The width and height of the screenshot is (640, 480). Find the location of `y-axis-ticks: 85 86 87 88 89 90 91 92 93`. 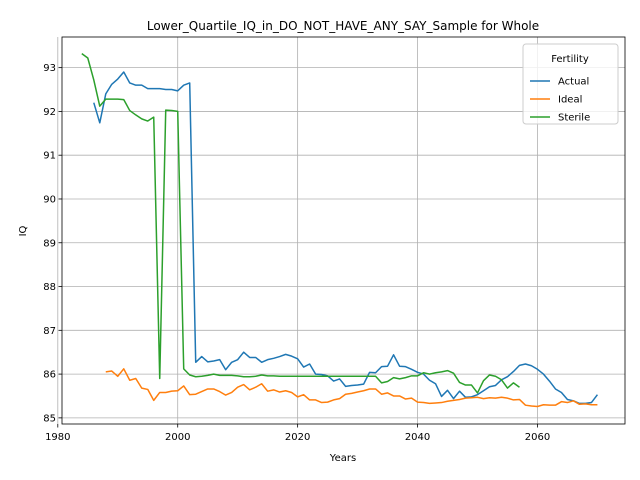

y-axis-ticks: 85 86 87 88 89 90 91 92 93 is located at coordinates (52, 243).